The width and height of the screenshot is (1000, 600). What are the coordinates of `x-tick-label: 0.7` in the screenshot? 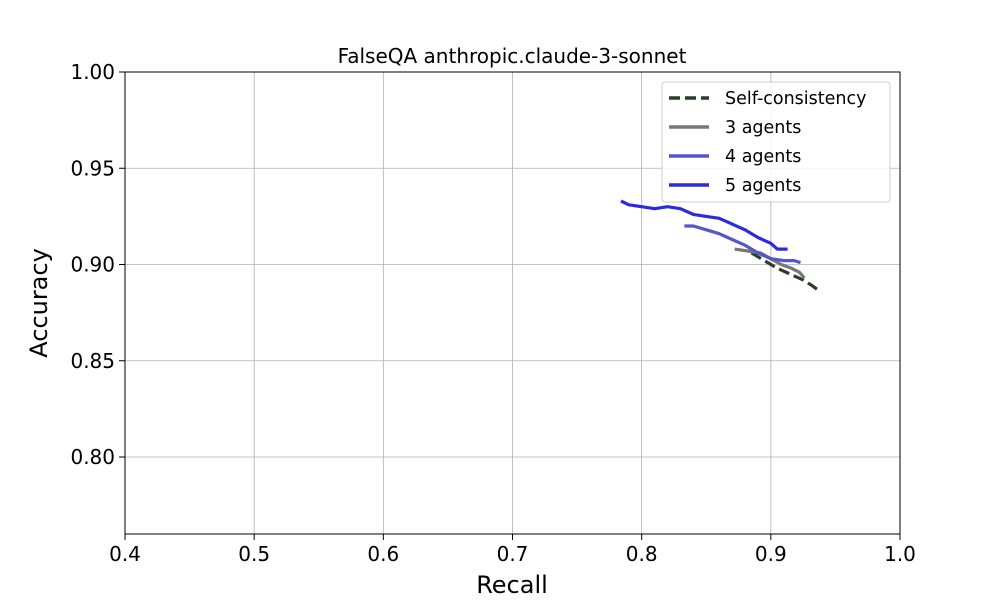 It's located at (513, 554).